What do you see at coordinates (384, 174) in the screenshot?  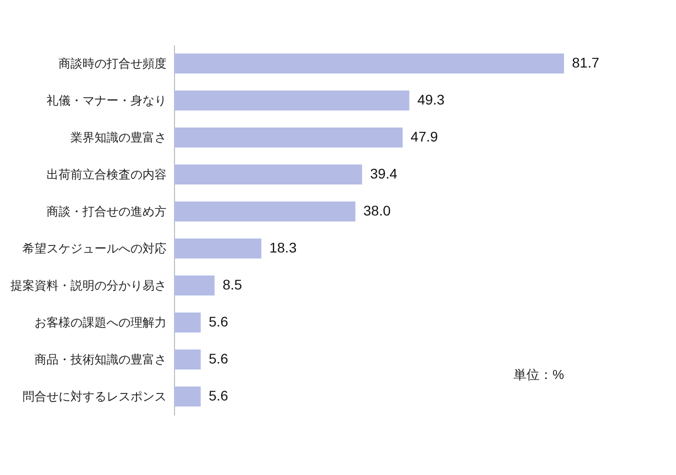 I see `data-label: 39.4` at bounding box center [384, 174].